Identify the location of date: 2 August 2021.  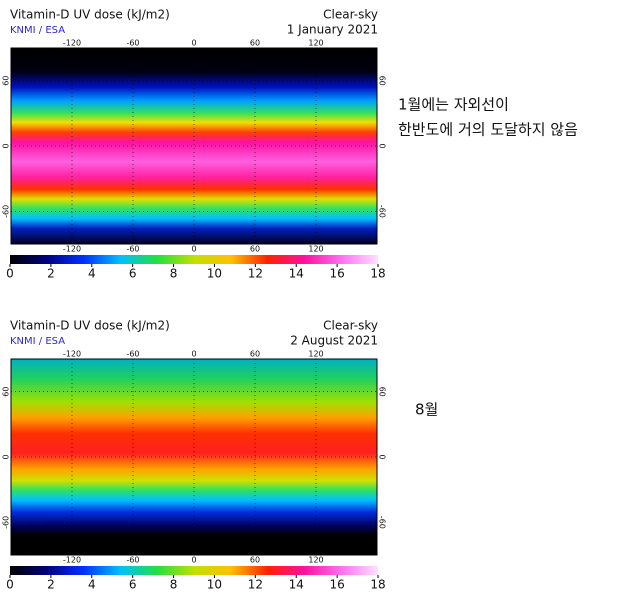
(334, 341).